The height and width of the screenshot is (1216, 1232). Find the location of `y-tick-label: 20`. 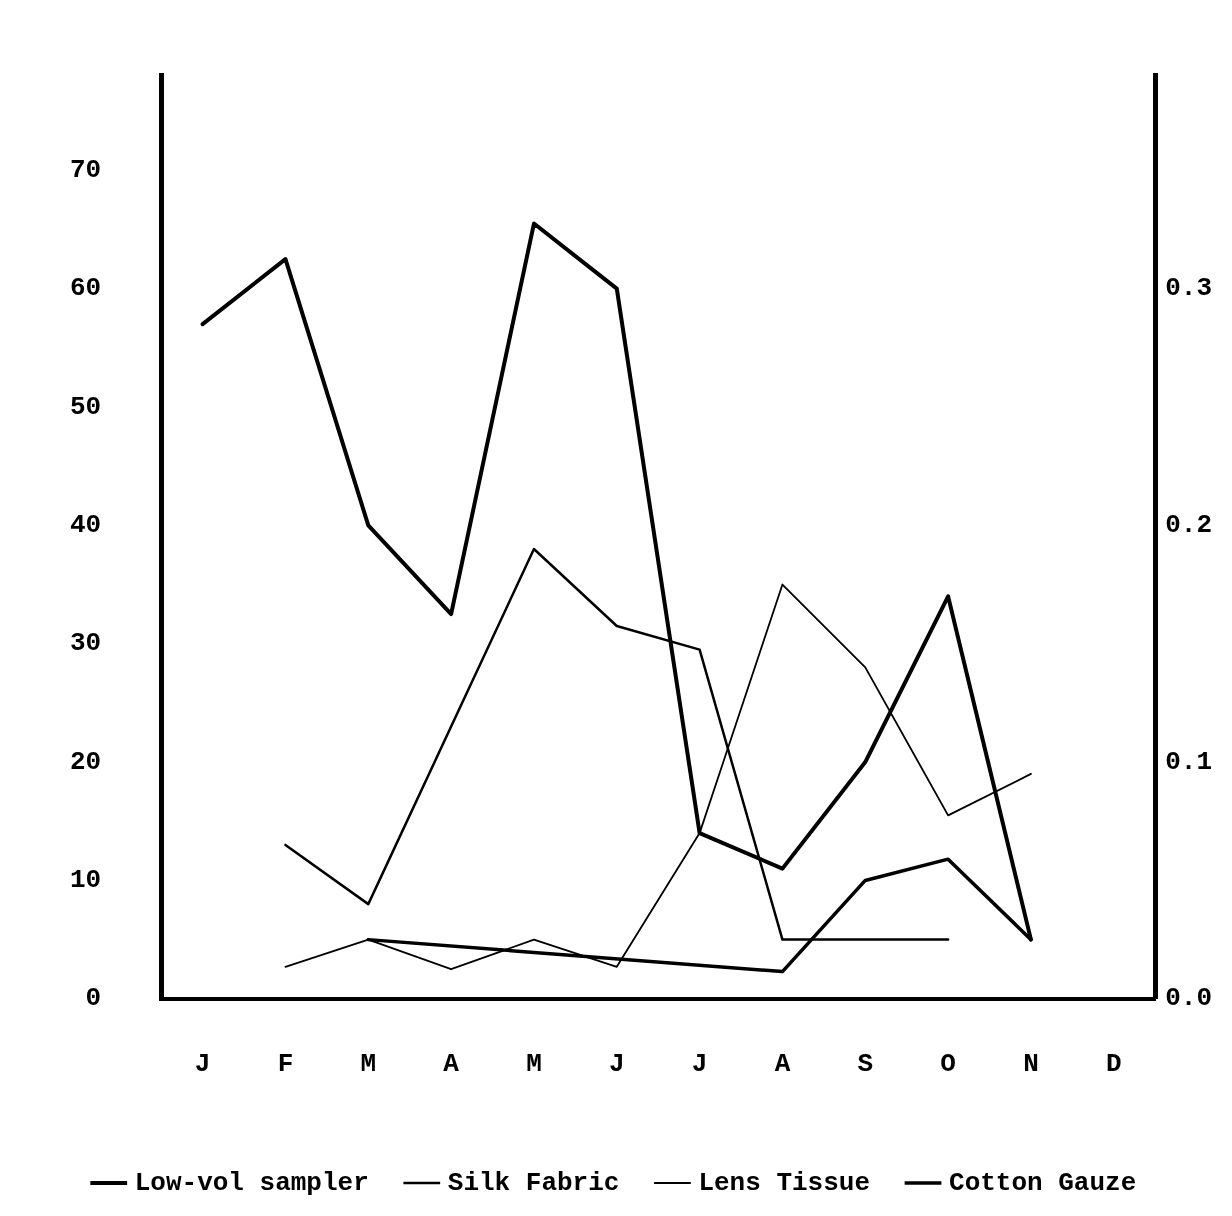

y-tick-label: 20 is located at coordinates (85, 761).